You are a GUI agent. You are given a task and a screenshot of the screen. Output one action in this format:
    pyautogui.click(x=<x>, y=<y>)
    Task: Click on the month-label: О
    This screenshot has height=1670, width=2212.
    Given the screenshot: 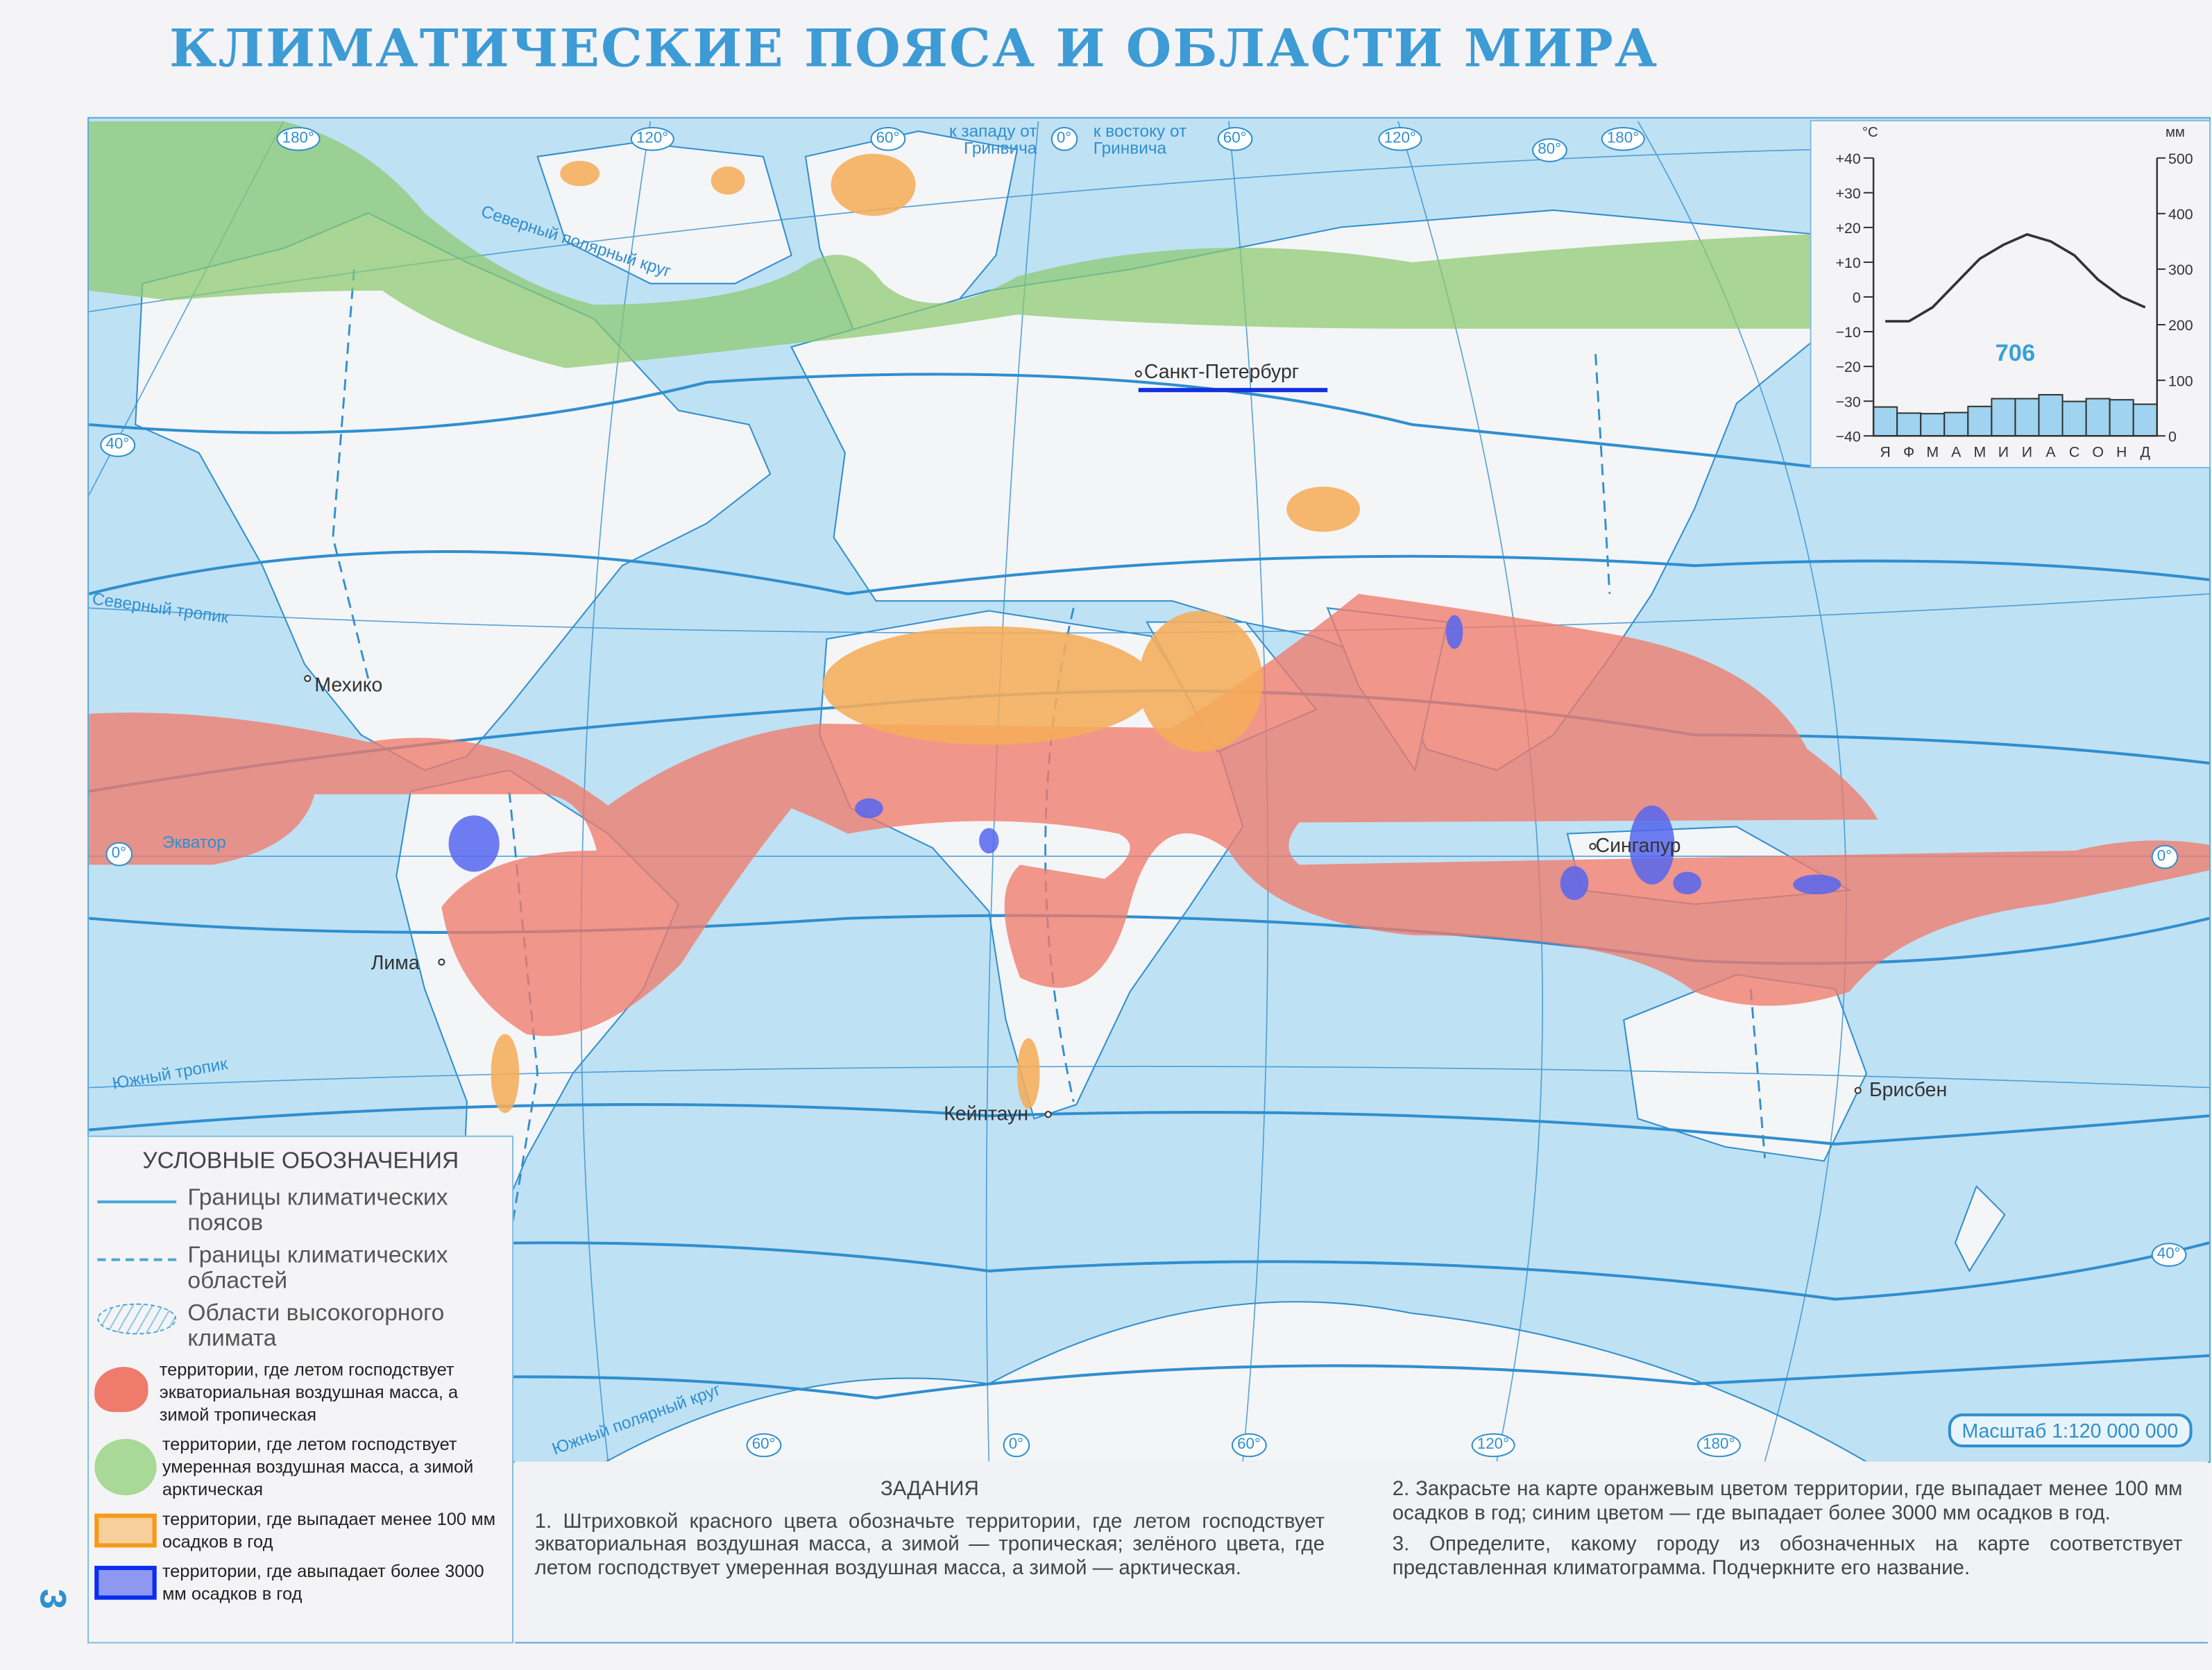 What is the action you would take?
    pyautogui.click(x=2098, y=452)
    